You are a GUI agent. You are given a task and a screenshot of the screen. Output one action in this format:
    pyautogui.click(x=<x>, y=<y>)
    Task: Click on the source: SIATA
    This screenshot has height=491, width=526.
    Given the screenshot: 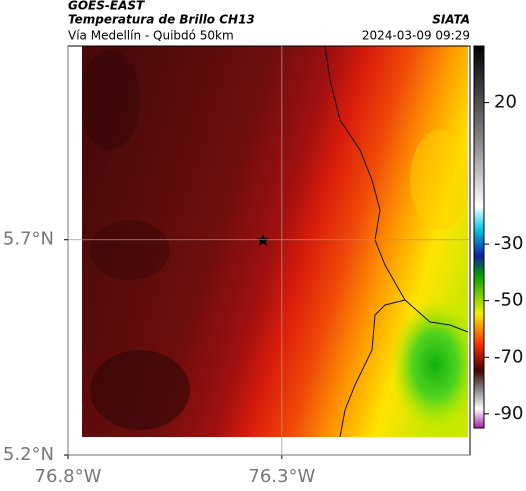 What is the action you would take?
    pyautogui.click(x=451, y=20)
    